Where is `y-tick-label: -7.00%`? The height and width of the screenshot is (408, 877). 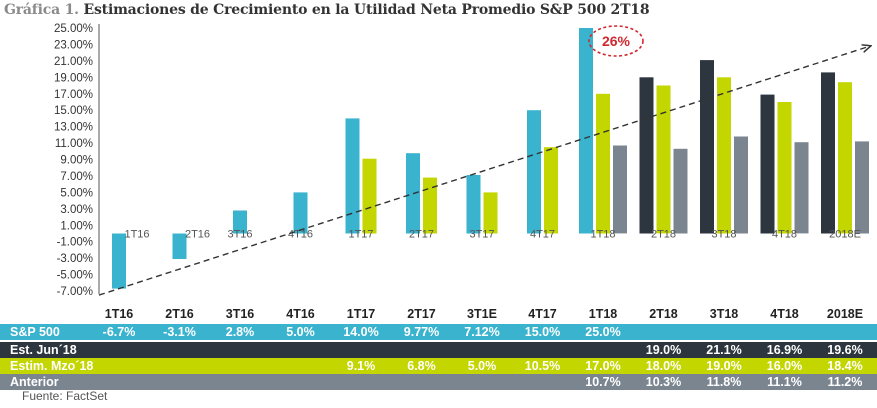 y-tick-label: -7.00% is located at coordinates (75, 292).